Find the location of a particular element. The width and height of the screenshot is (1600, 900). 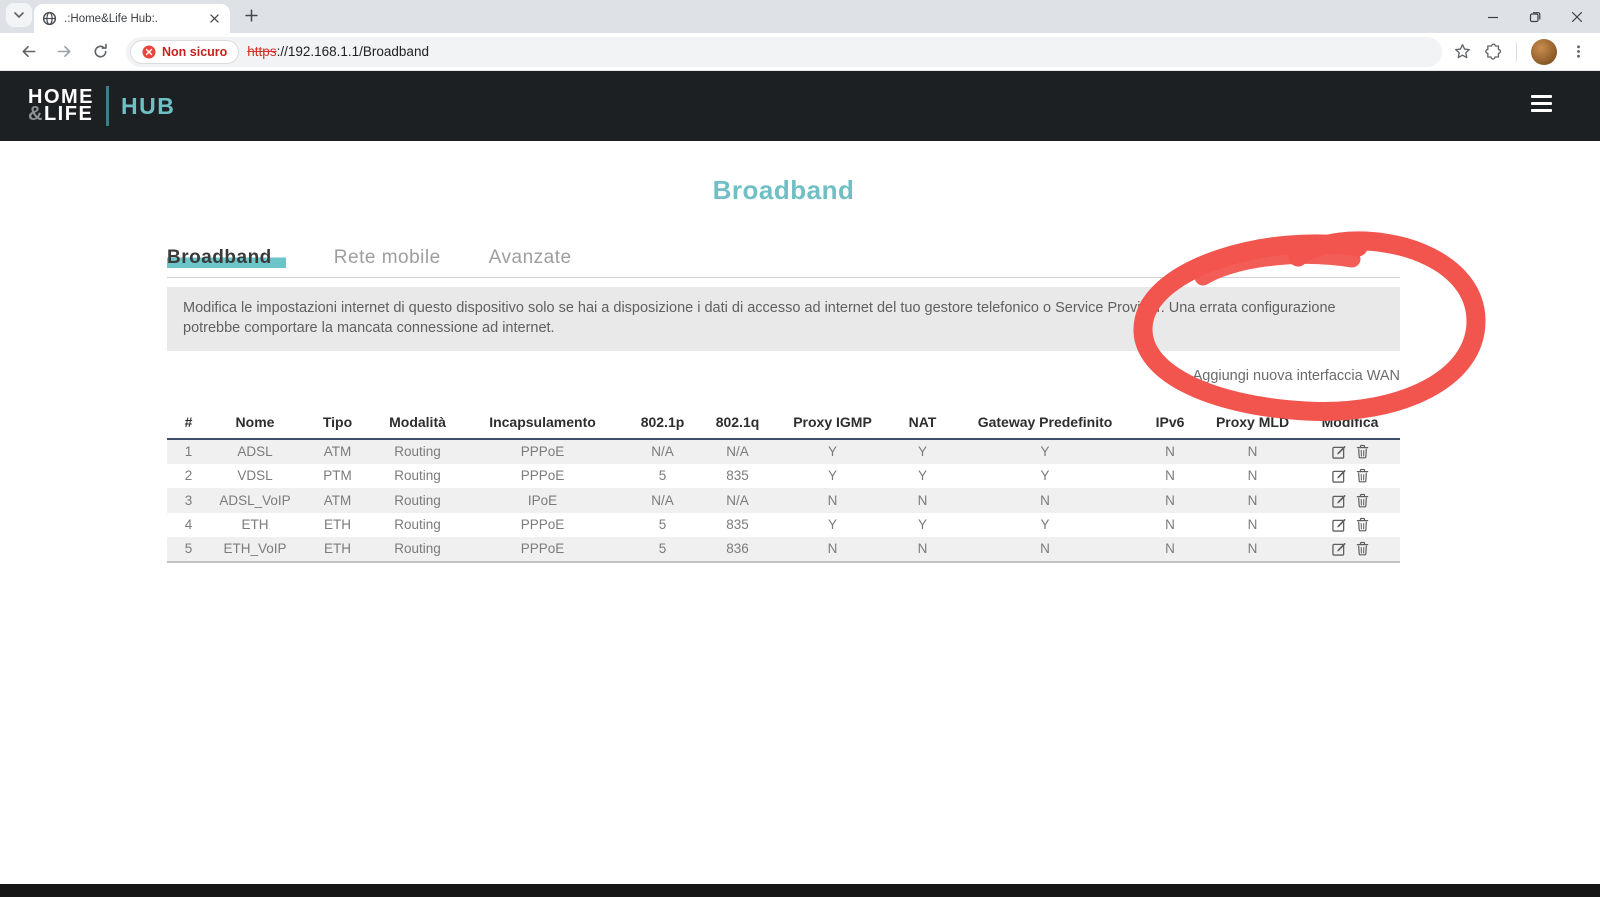

tab-close-icon is located at coordinates (214, 19).